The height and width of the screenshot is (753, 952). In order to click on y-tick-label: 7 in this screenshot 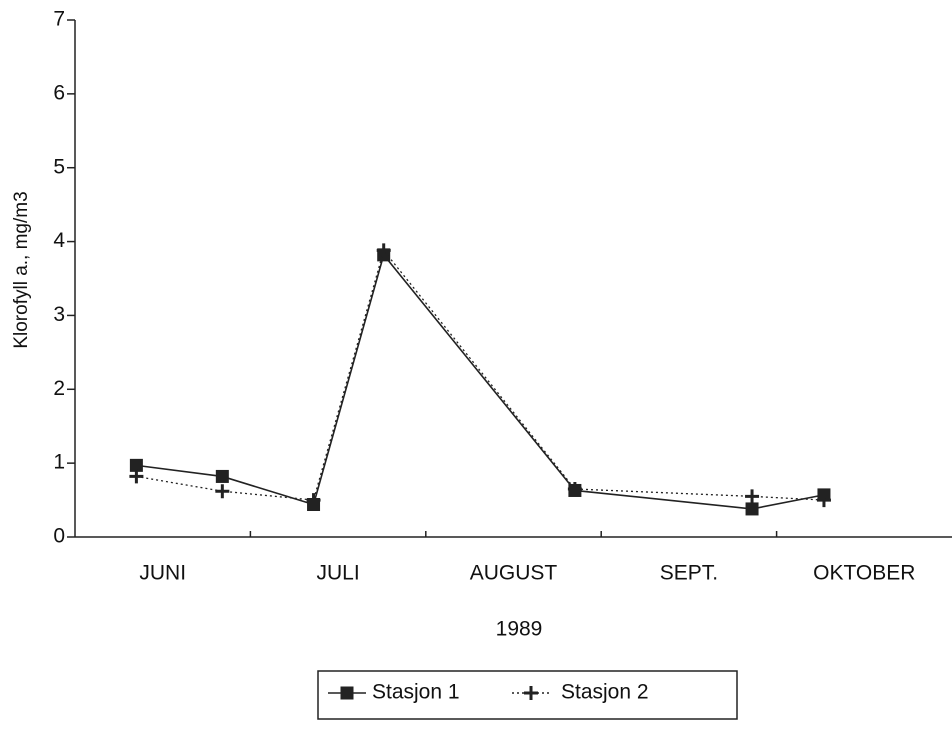, I will do `click(59, 19)`.